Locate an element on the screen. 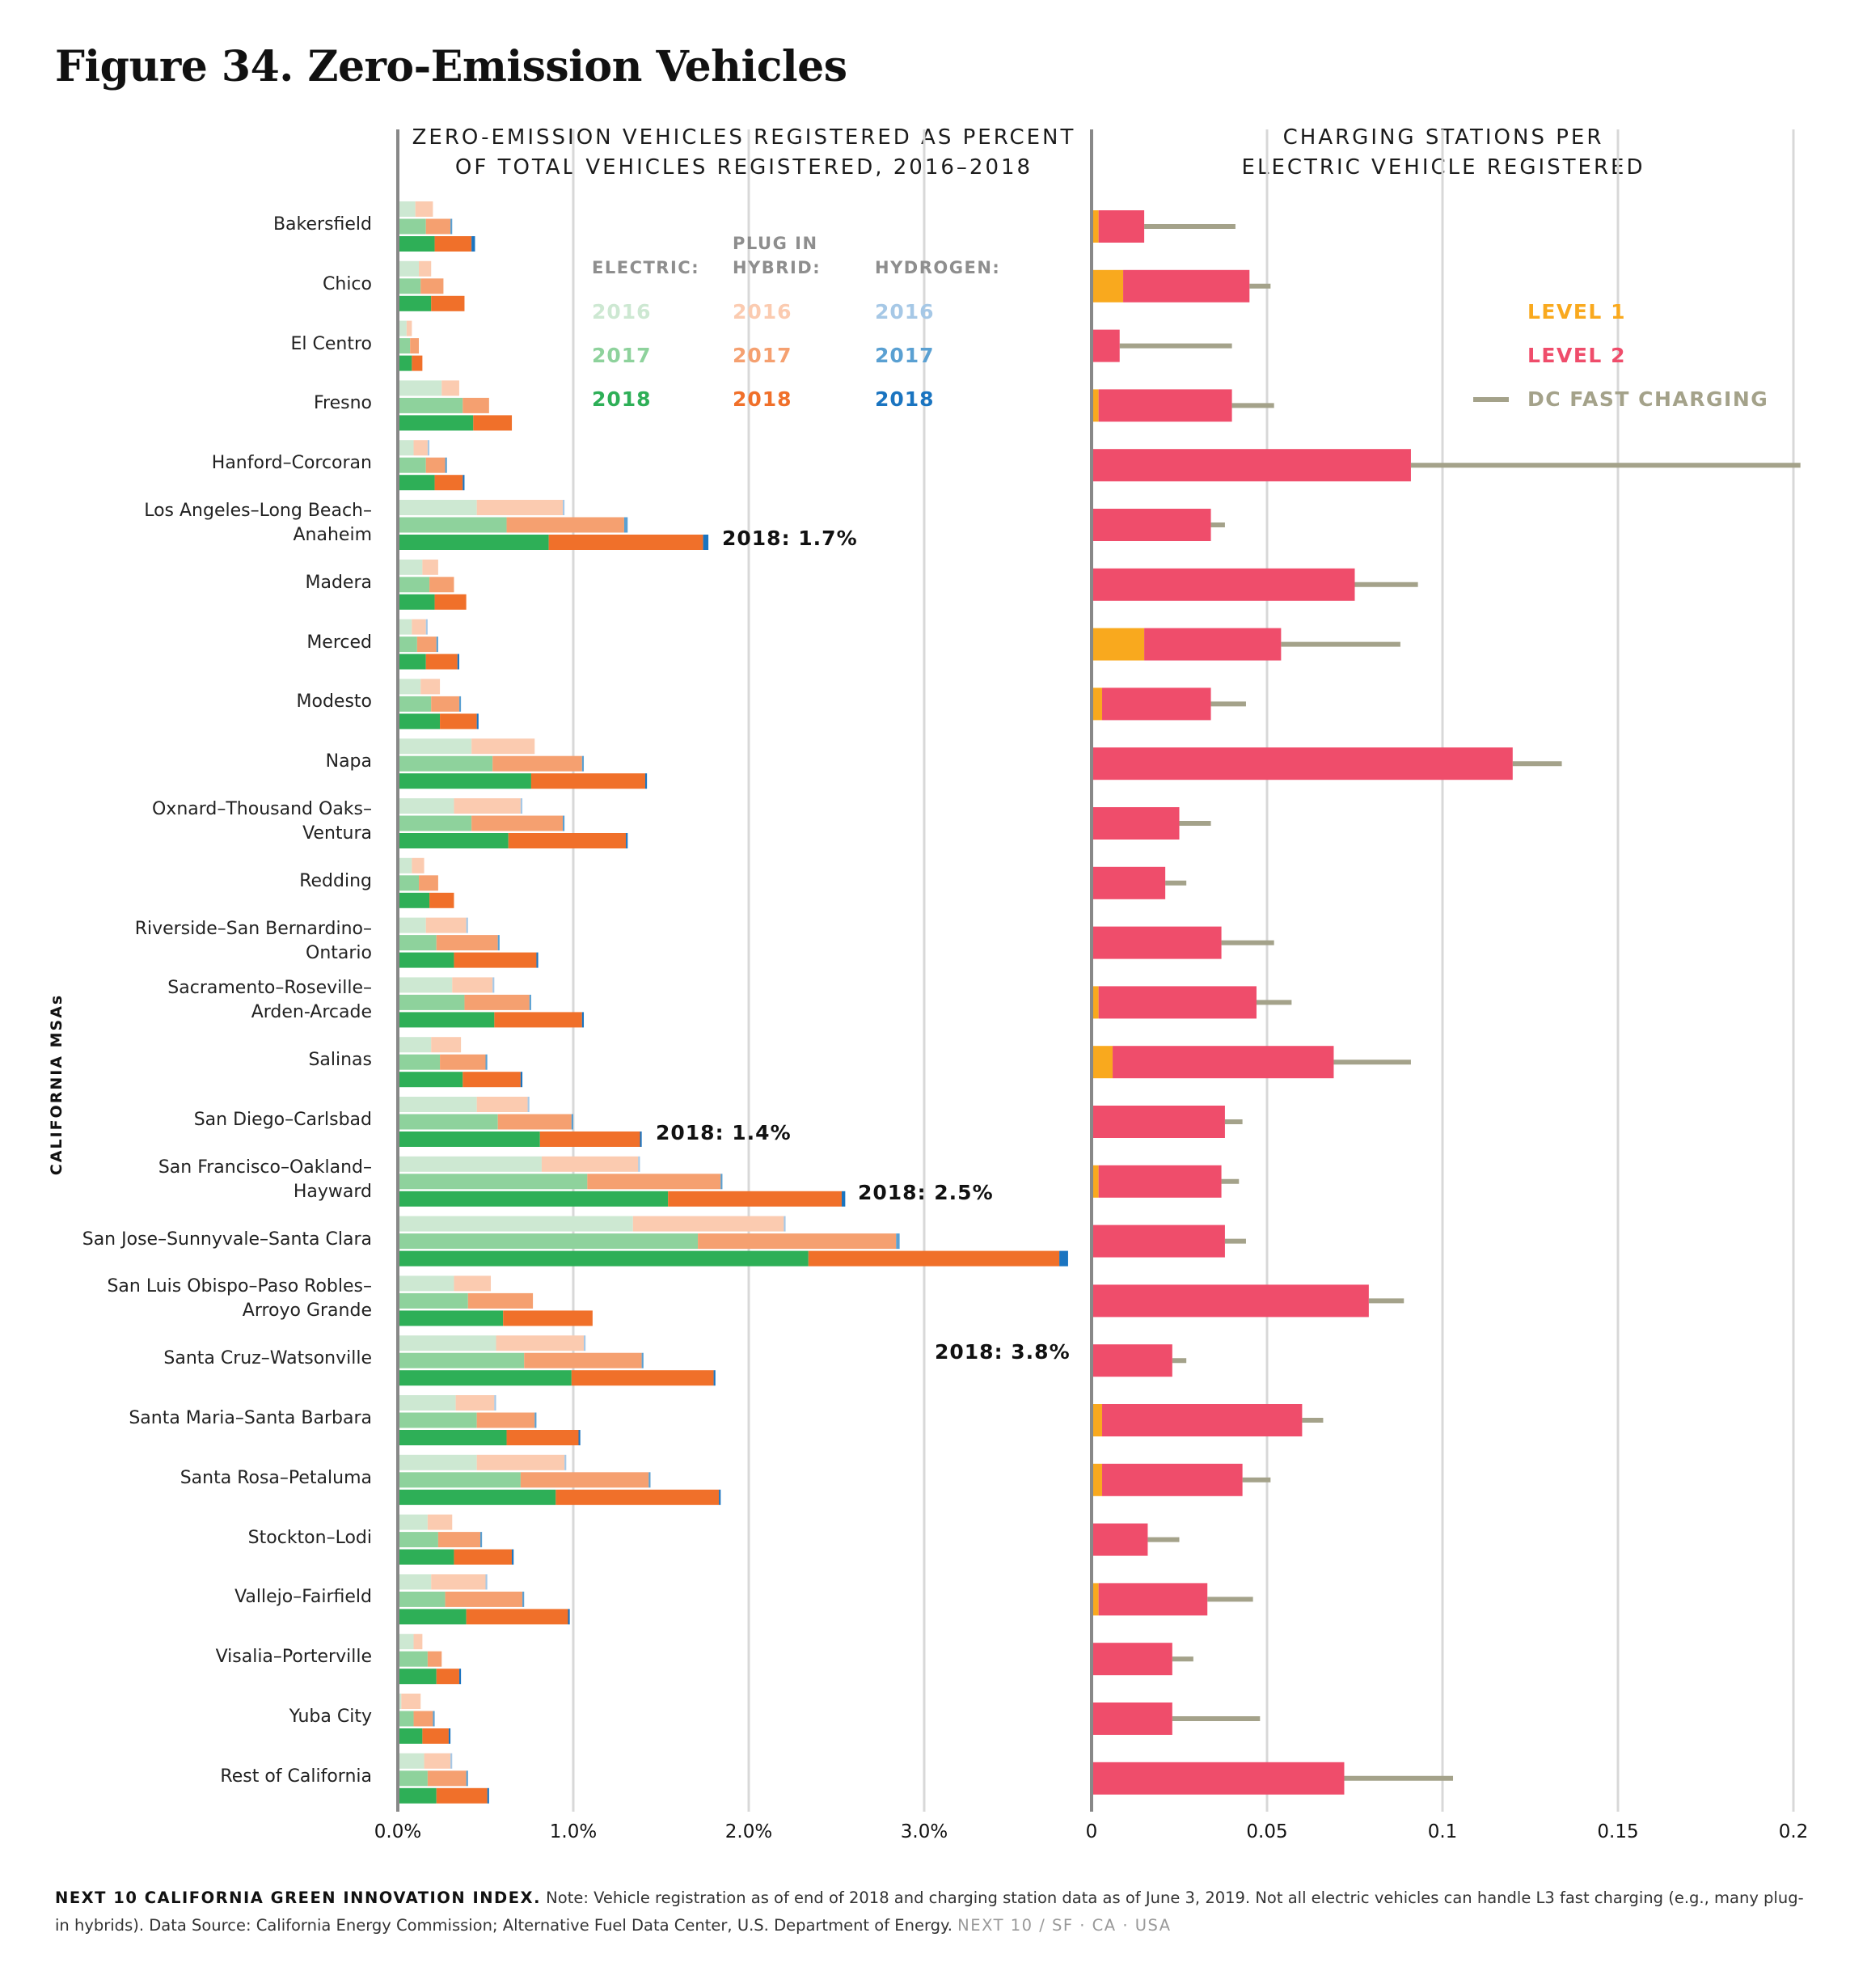 This screenshot has height=1988, width=1867. bar-plugin-2016-san-diego-carlsbad is located at coordinates (502, 1104).